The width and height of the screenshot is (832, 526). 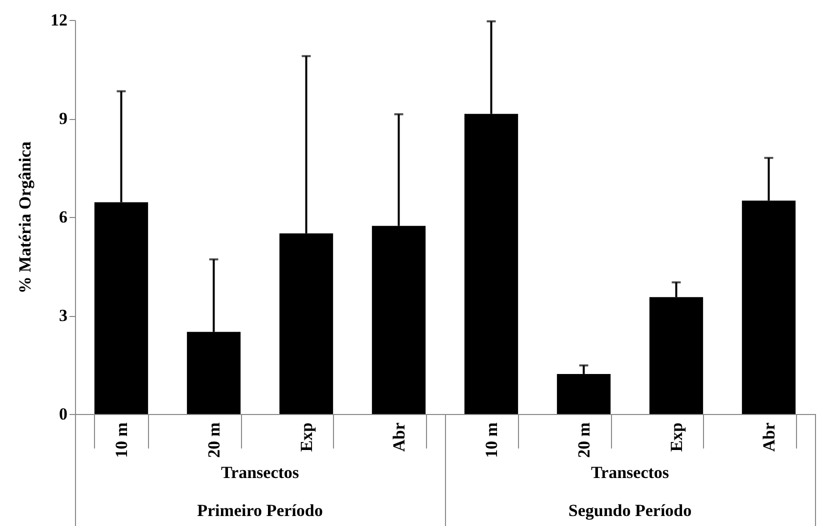 What do you see at coordinates (25, 217) in the screenshot?
I see `y-axis-title: % Matéria Orgânica` at bounding box center [25, 217].